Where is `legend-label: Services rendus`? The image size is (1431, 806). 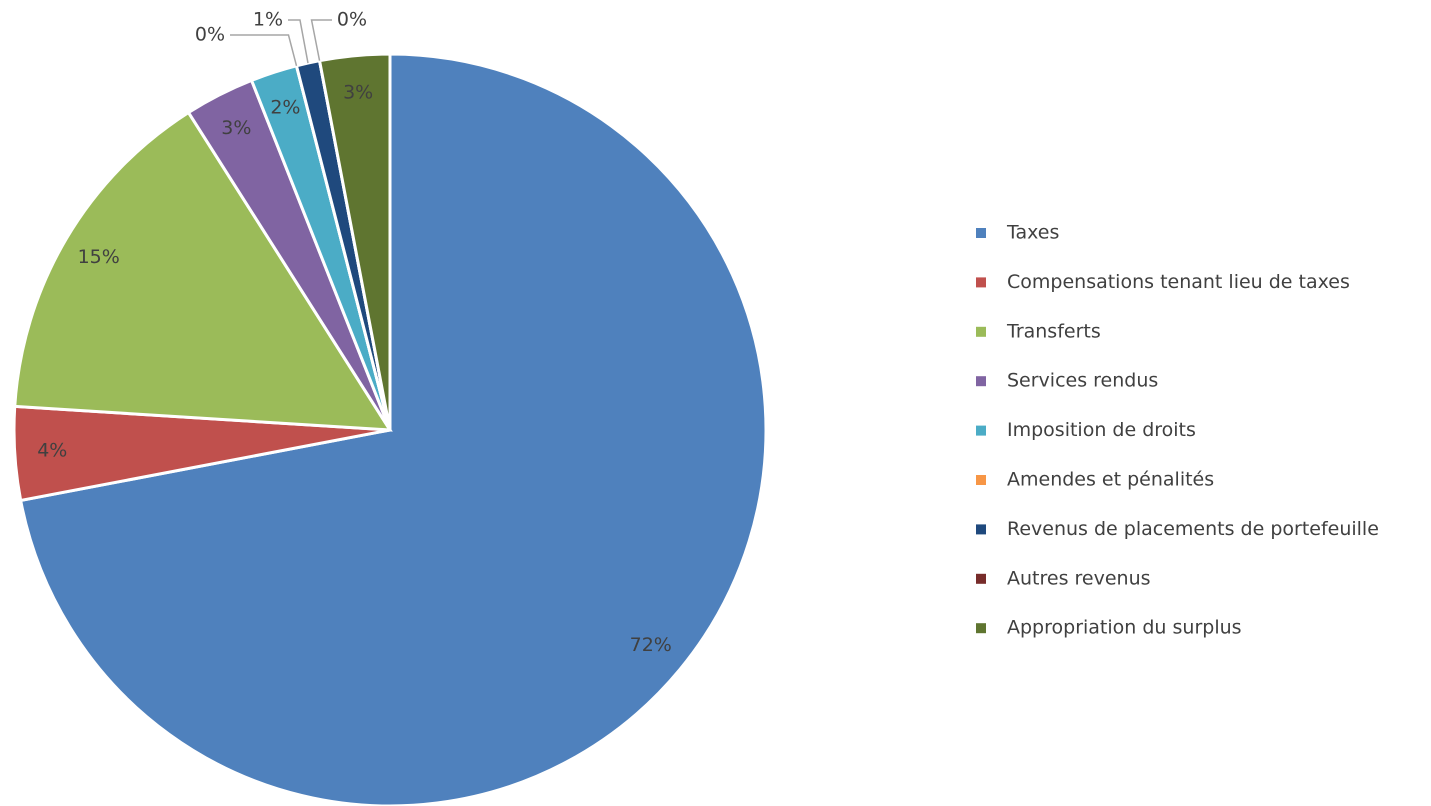
legend-label: Services rendus is located at coordinates (1082, 381).